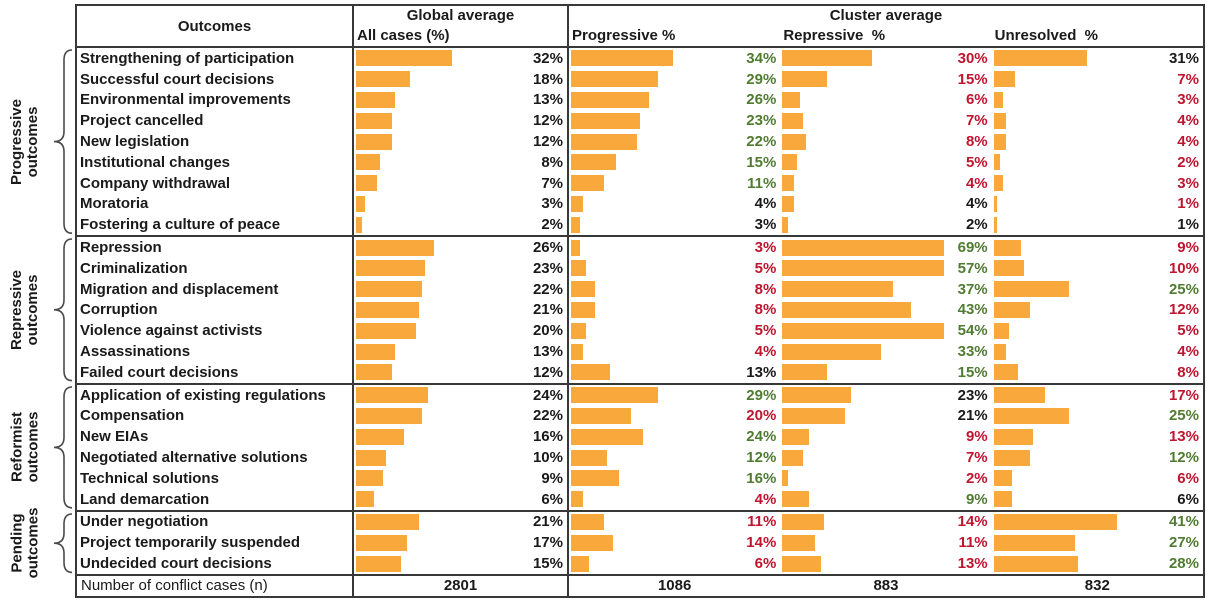 This screenshot has width=1207, height=600. What do you see at coordinates (459, 586) in the screenshot?
I see `n-cases-global: 2801` at bounding box center [459, 586].